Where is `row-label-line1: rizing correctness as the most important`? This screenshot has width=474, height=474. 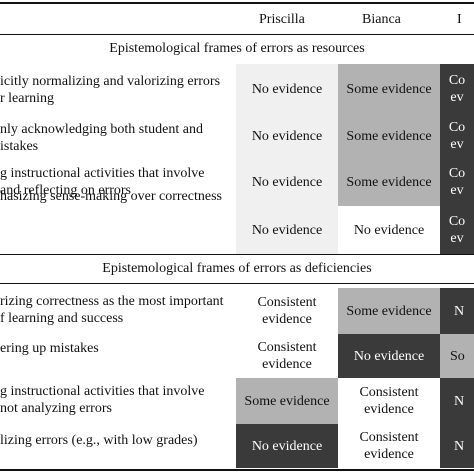 row-label-line1: rizing correctness as the most important is located at coordinates (112, 301).